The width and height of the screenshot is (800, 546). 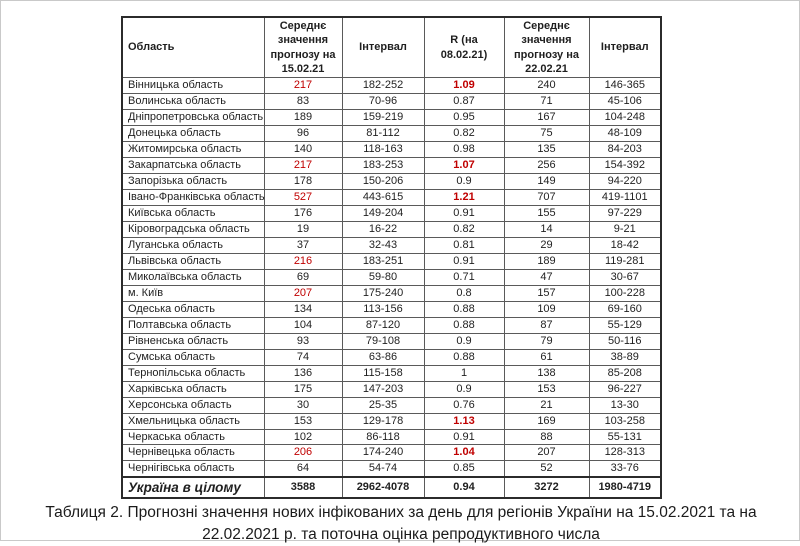 I want to click on interval-22-value: 9-21, so click(x=625, y=229).